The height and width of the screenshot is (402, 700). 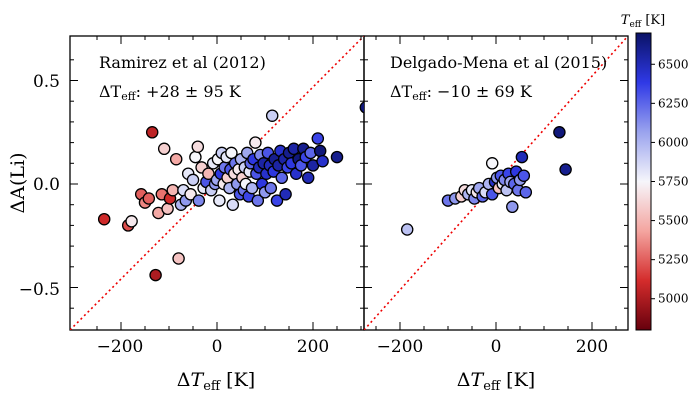 What do you see at coordinates (673, 182) in the screenshot?
I see `colorbar-tick-label: 5750` at bounding box center [673, 182].